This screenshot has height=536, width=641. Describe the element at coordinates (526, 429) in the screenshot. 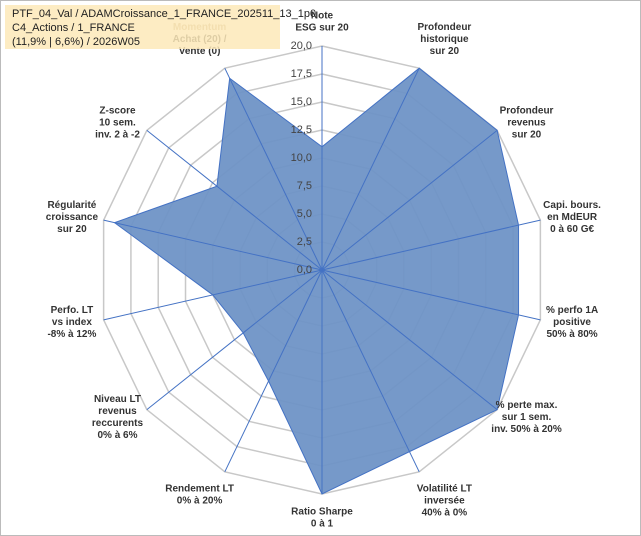

I see `category-label: inv. 50% à 20%` at that location.